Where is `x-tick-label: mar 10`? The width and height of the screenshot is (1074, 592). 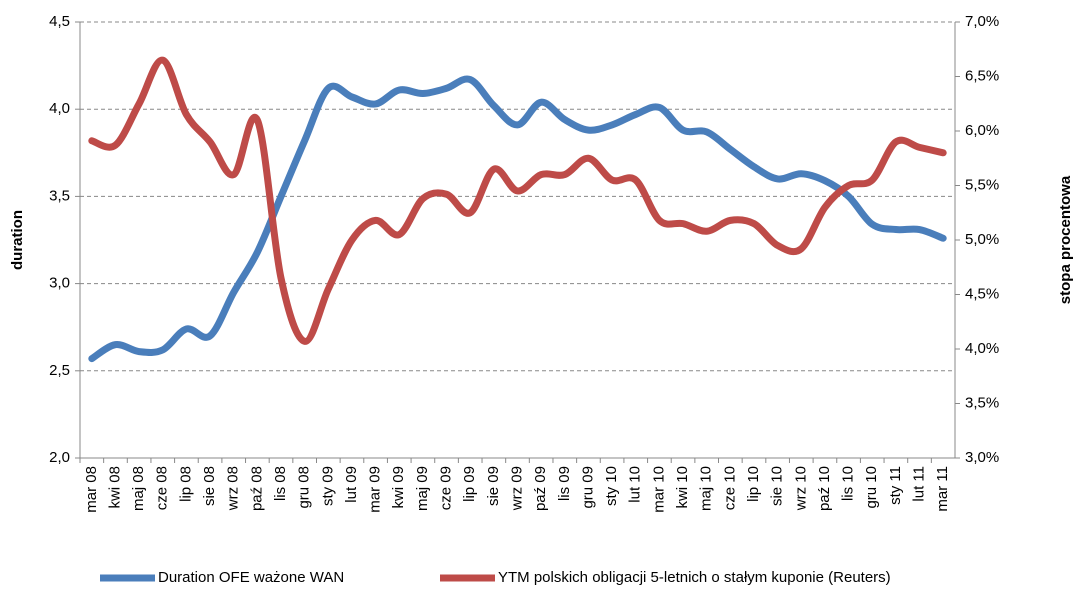 x-tick-label: mar 10 is located at coordinates (658, 489).